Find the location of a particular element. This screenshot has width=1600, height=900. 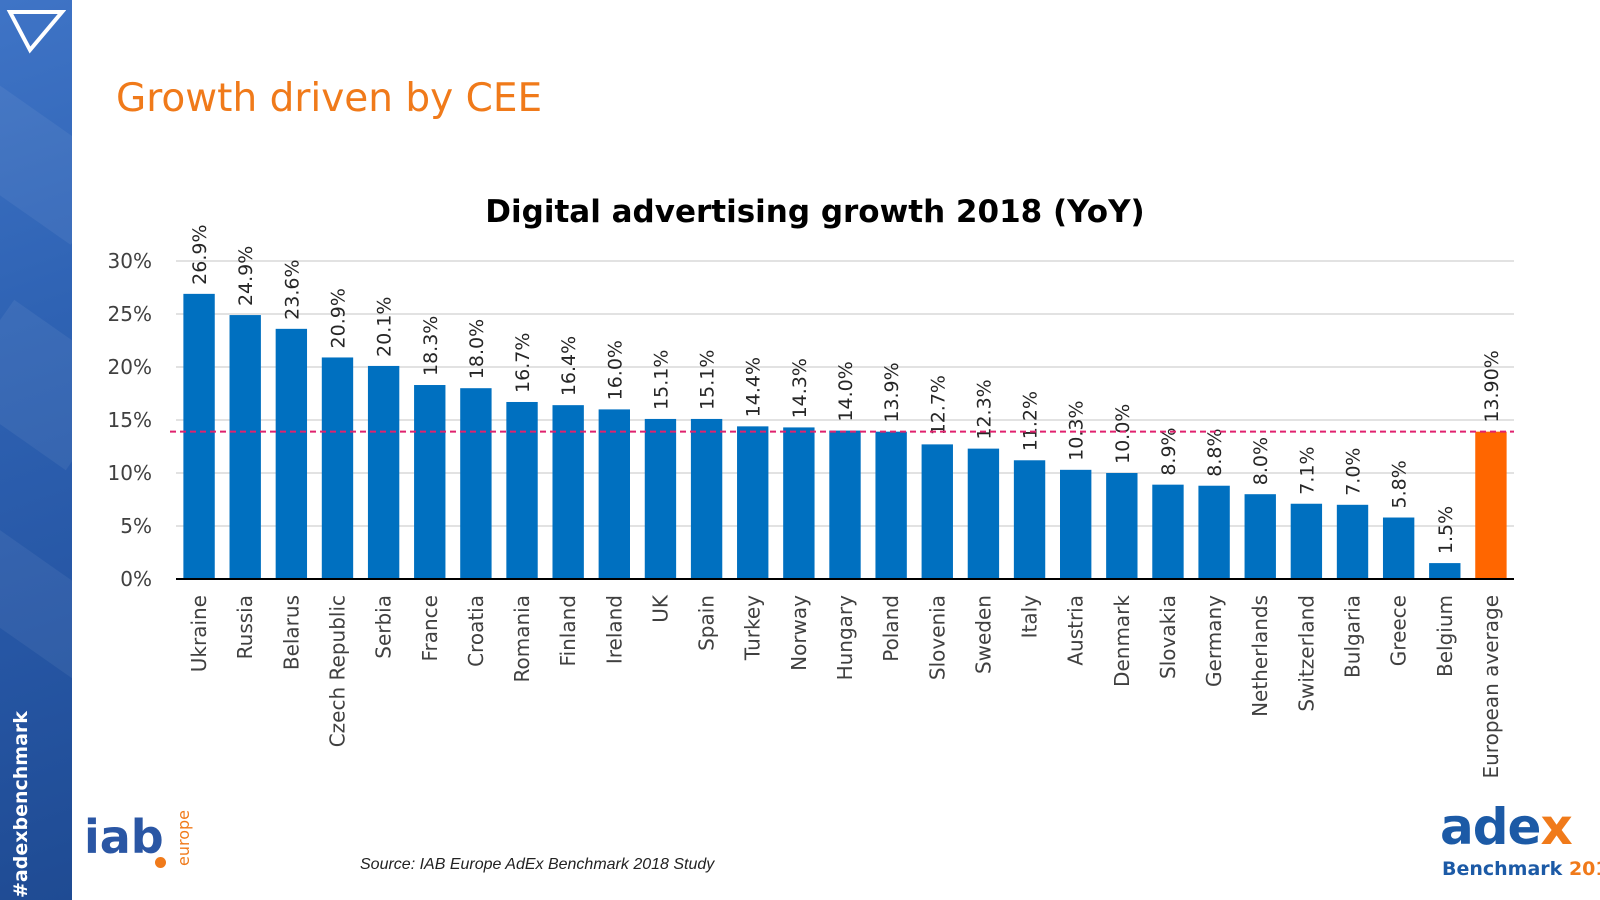

data-label: 7.0% is located at coordinates (1354, 472).